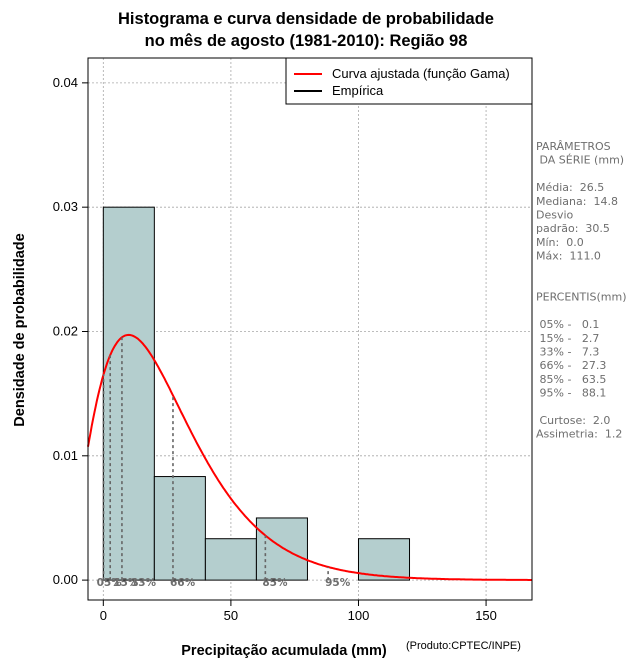 The height and width of the screenshot is (660, 640). What do you see at coordinates (20, 329) in the screenshot?
I see `y-axis-title: Densidade de probabilidade` at bounding box center [20, 329].